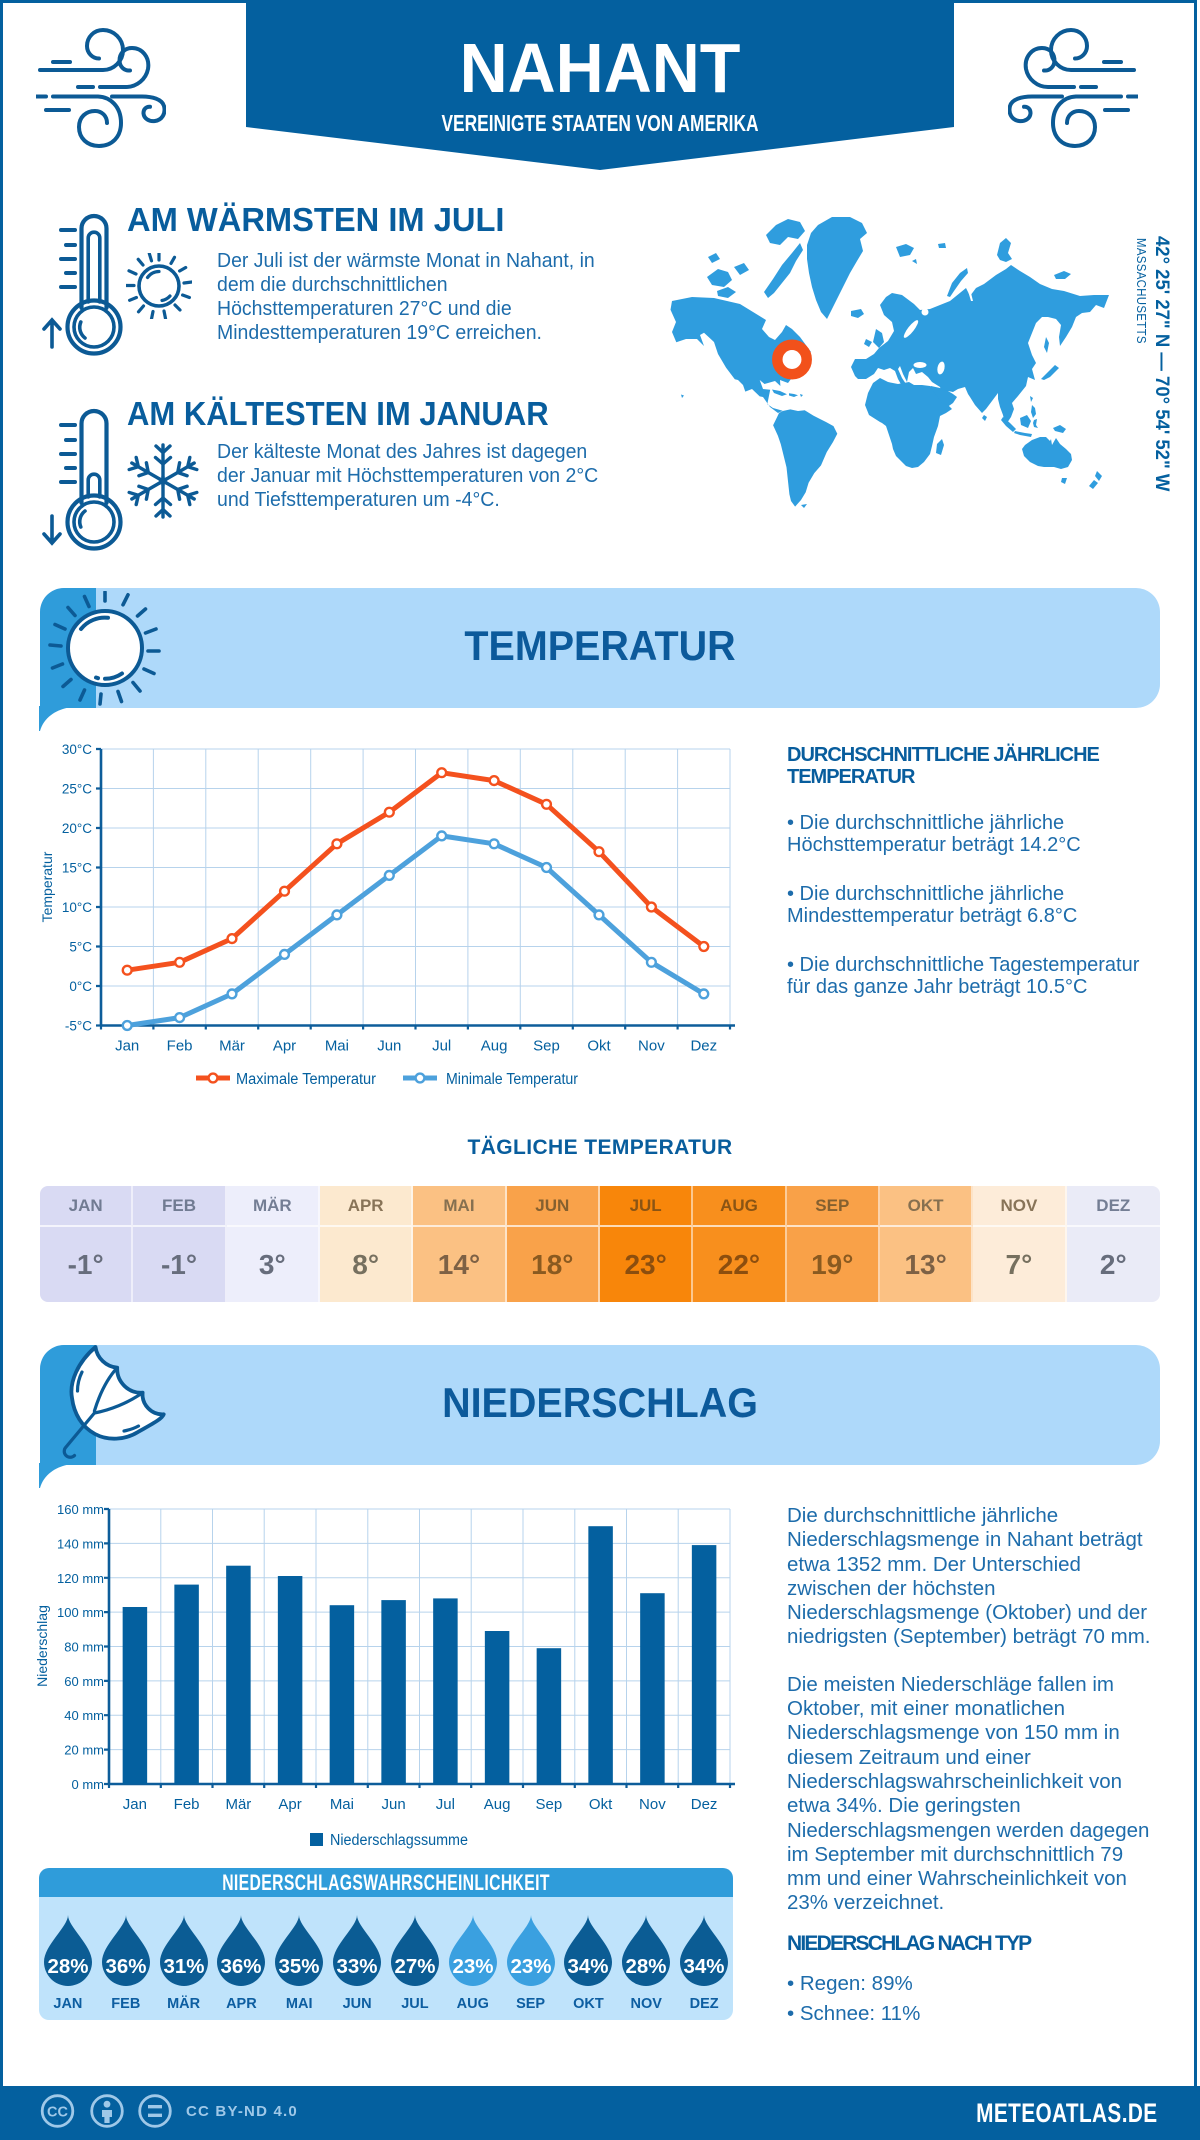 This screenshot has width=1200, height=2140. Describe the element at coordinates (80, 986) in the screenshot. I see `svg-text: 0°C` at that location.